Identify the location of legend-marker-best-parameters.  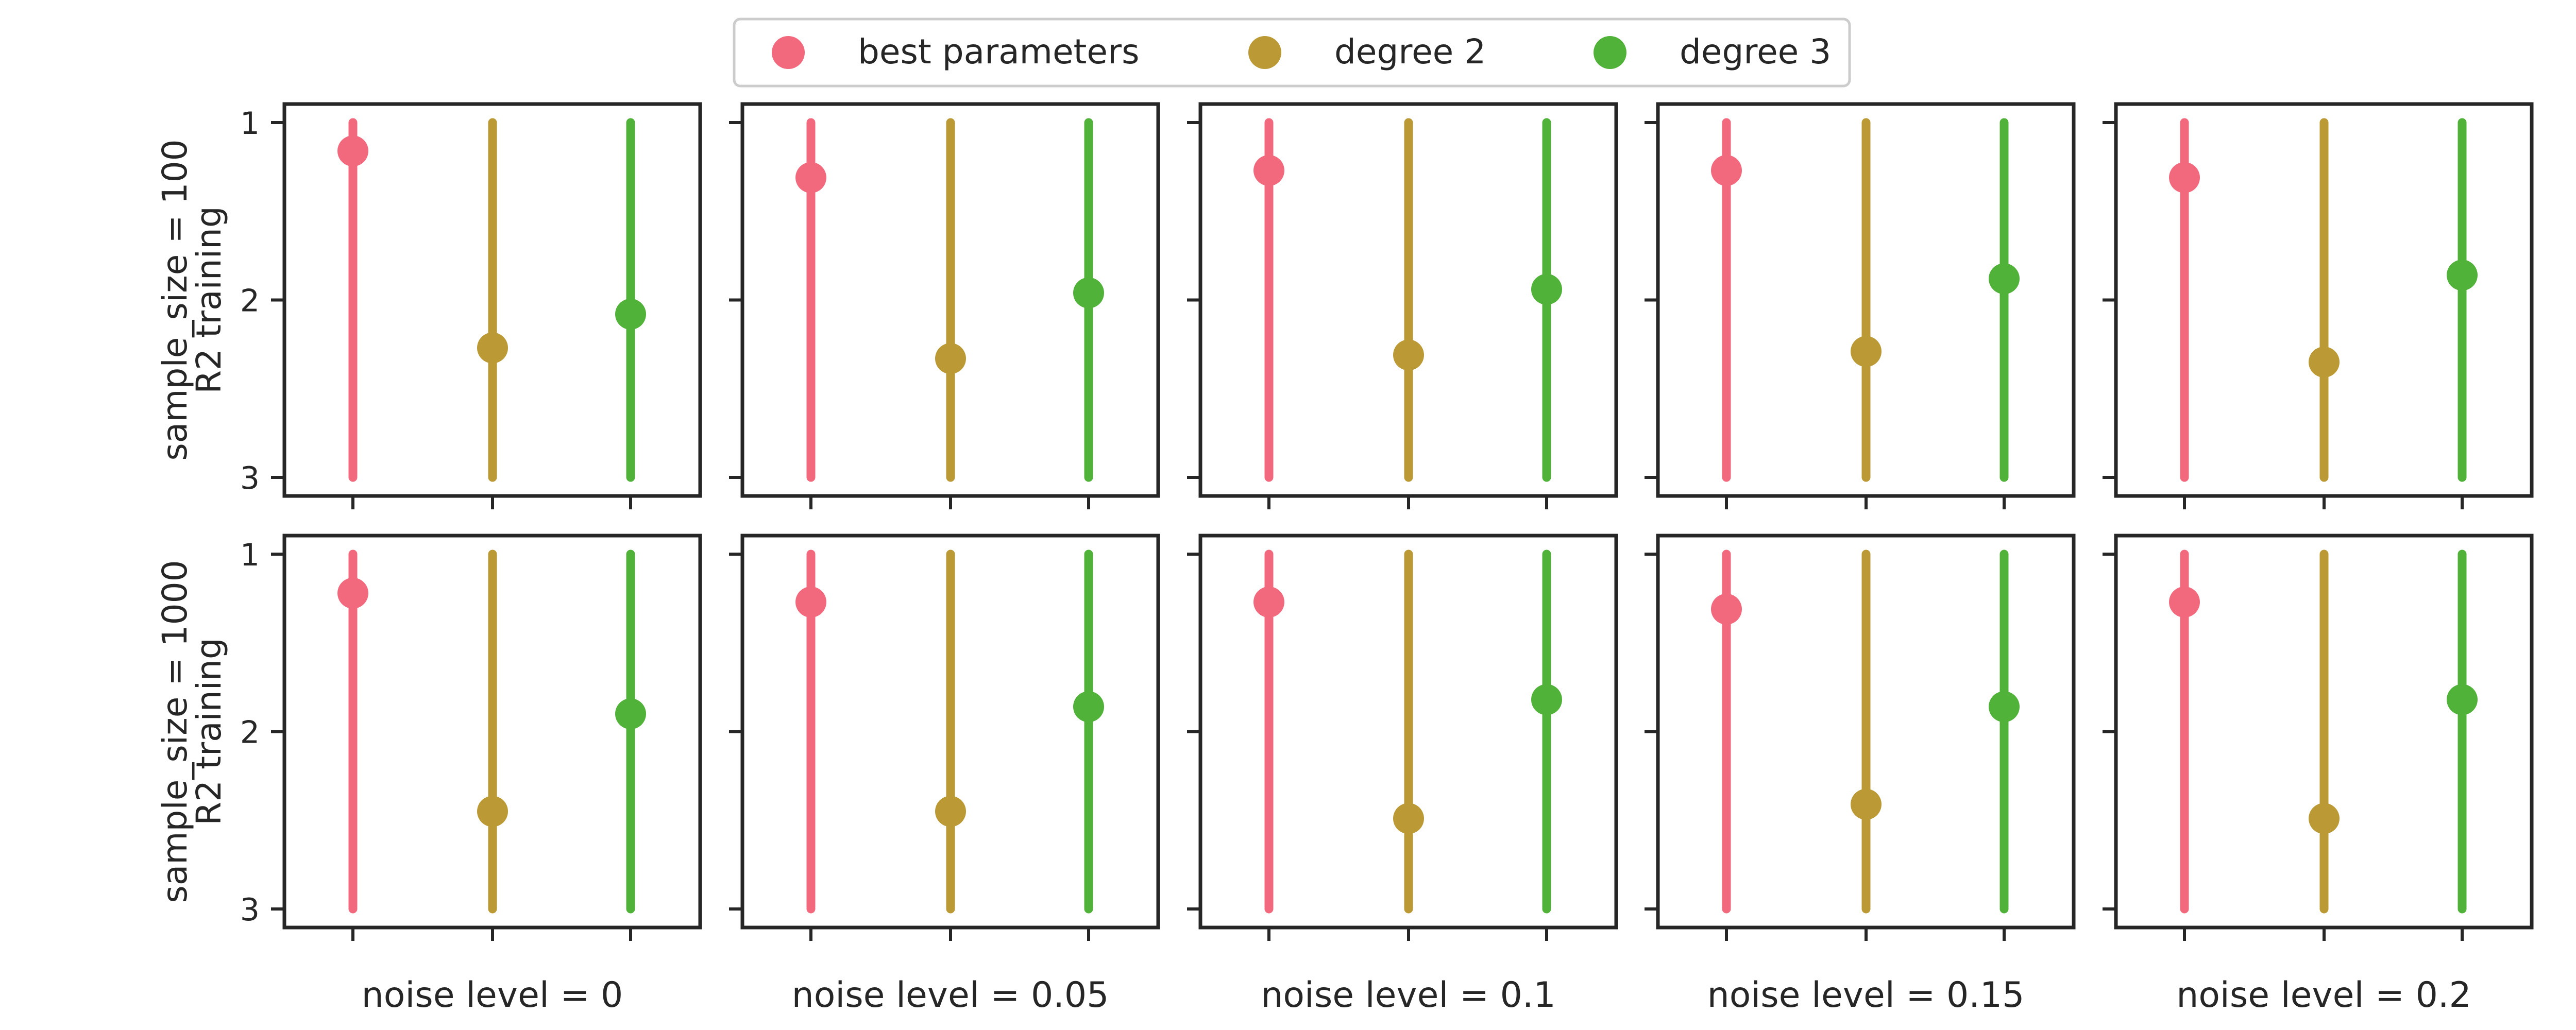
(788, 52).